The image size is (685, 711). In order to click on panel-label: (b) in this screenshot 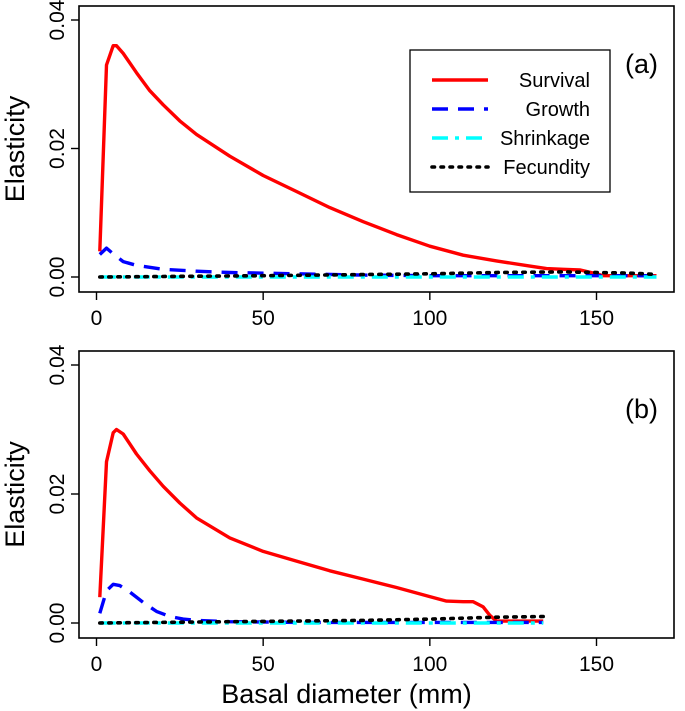, I will do `click(641, 409)`.